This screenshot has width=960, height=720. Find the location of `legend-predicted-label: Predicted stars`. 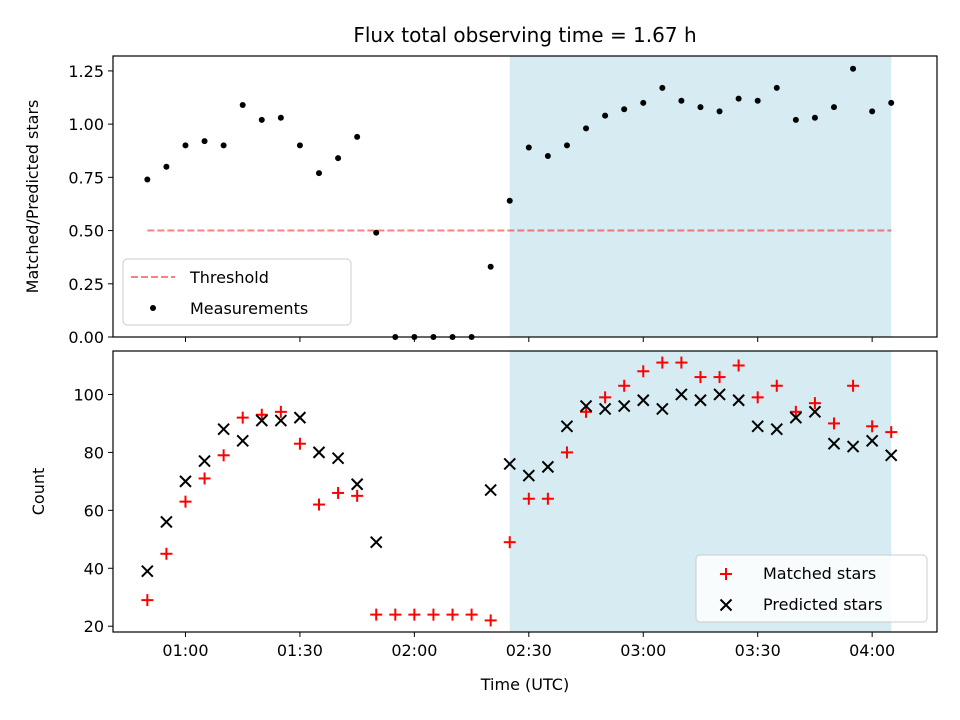

legend-predicted-label: Predicted stars is located at coordinates (823, 604).